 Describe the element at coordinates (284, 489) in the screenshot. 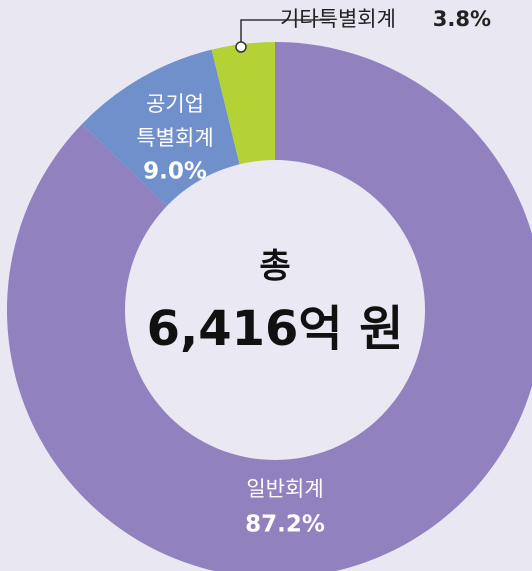

I see `slice-label: 일반회계` at that location.